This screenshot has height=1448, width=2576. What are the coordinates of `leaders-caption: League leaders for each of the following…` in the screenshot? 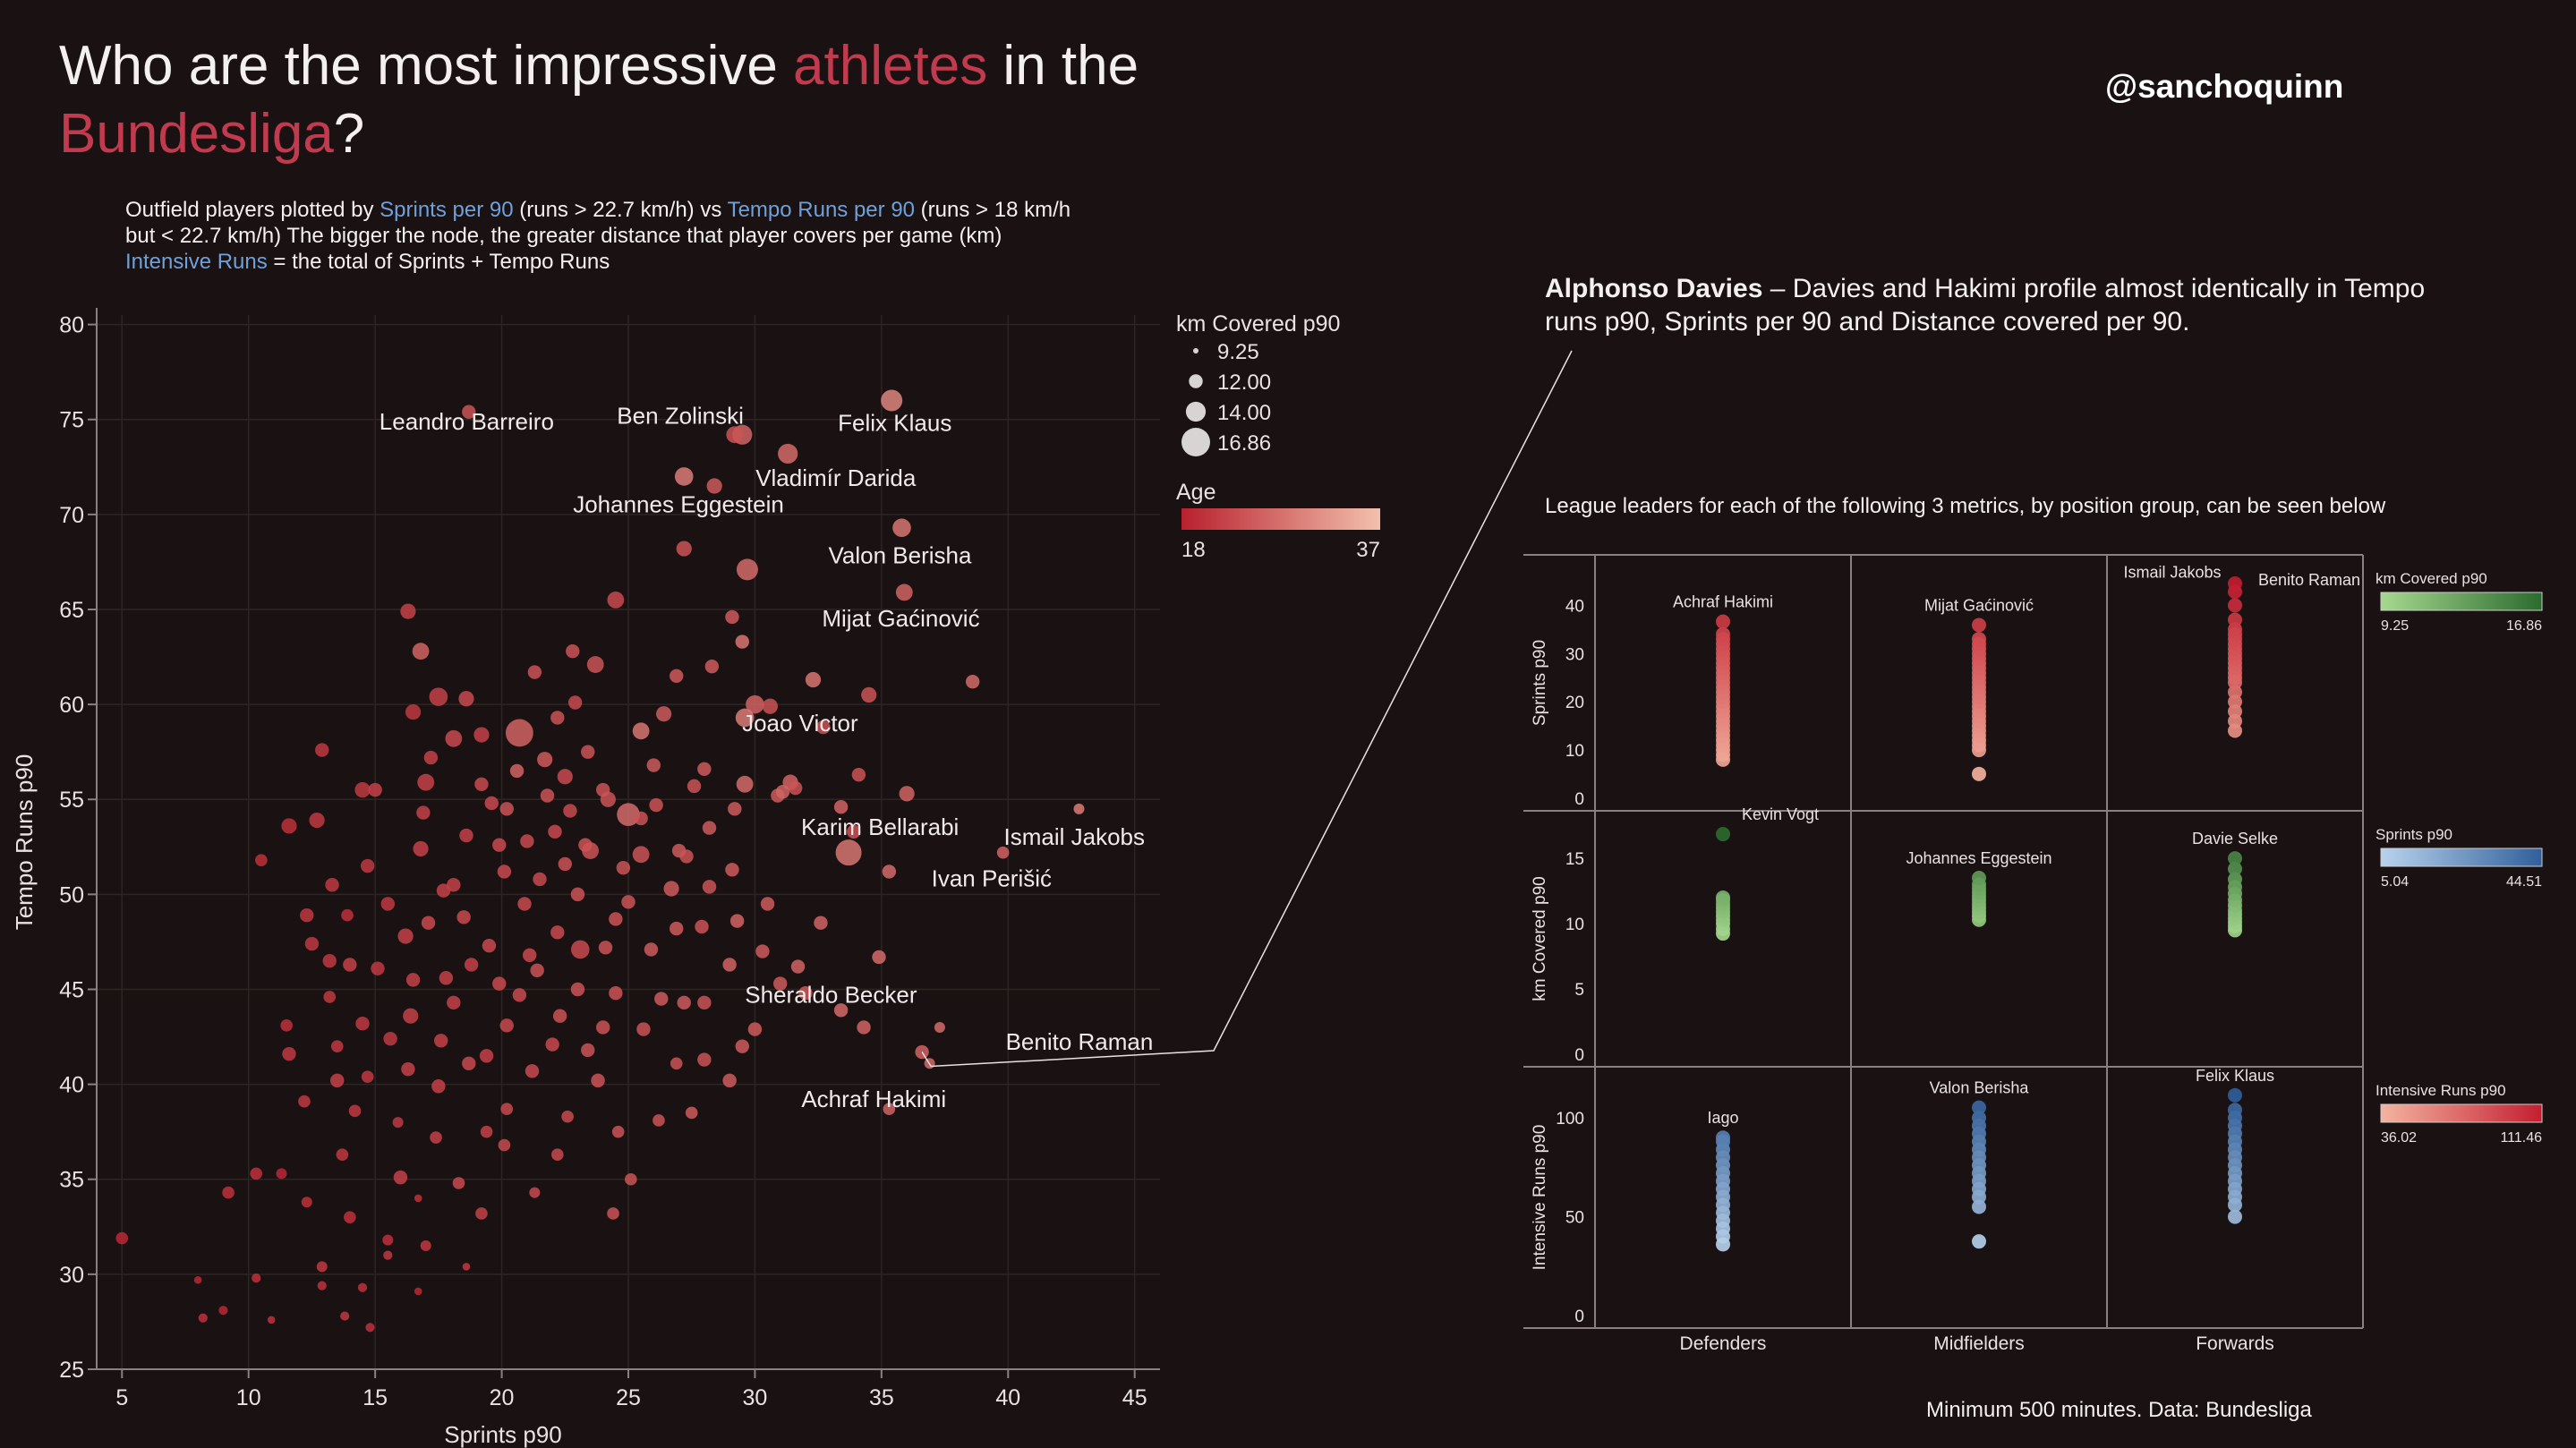 It's located at (1965, 506).